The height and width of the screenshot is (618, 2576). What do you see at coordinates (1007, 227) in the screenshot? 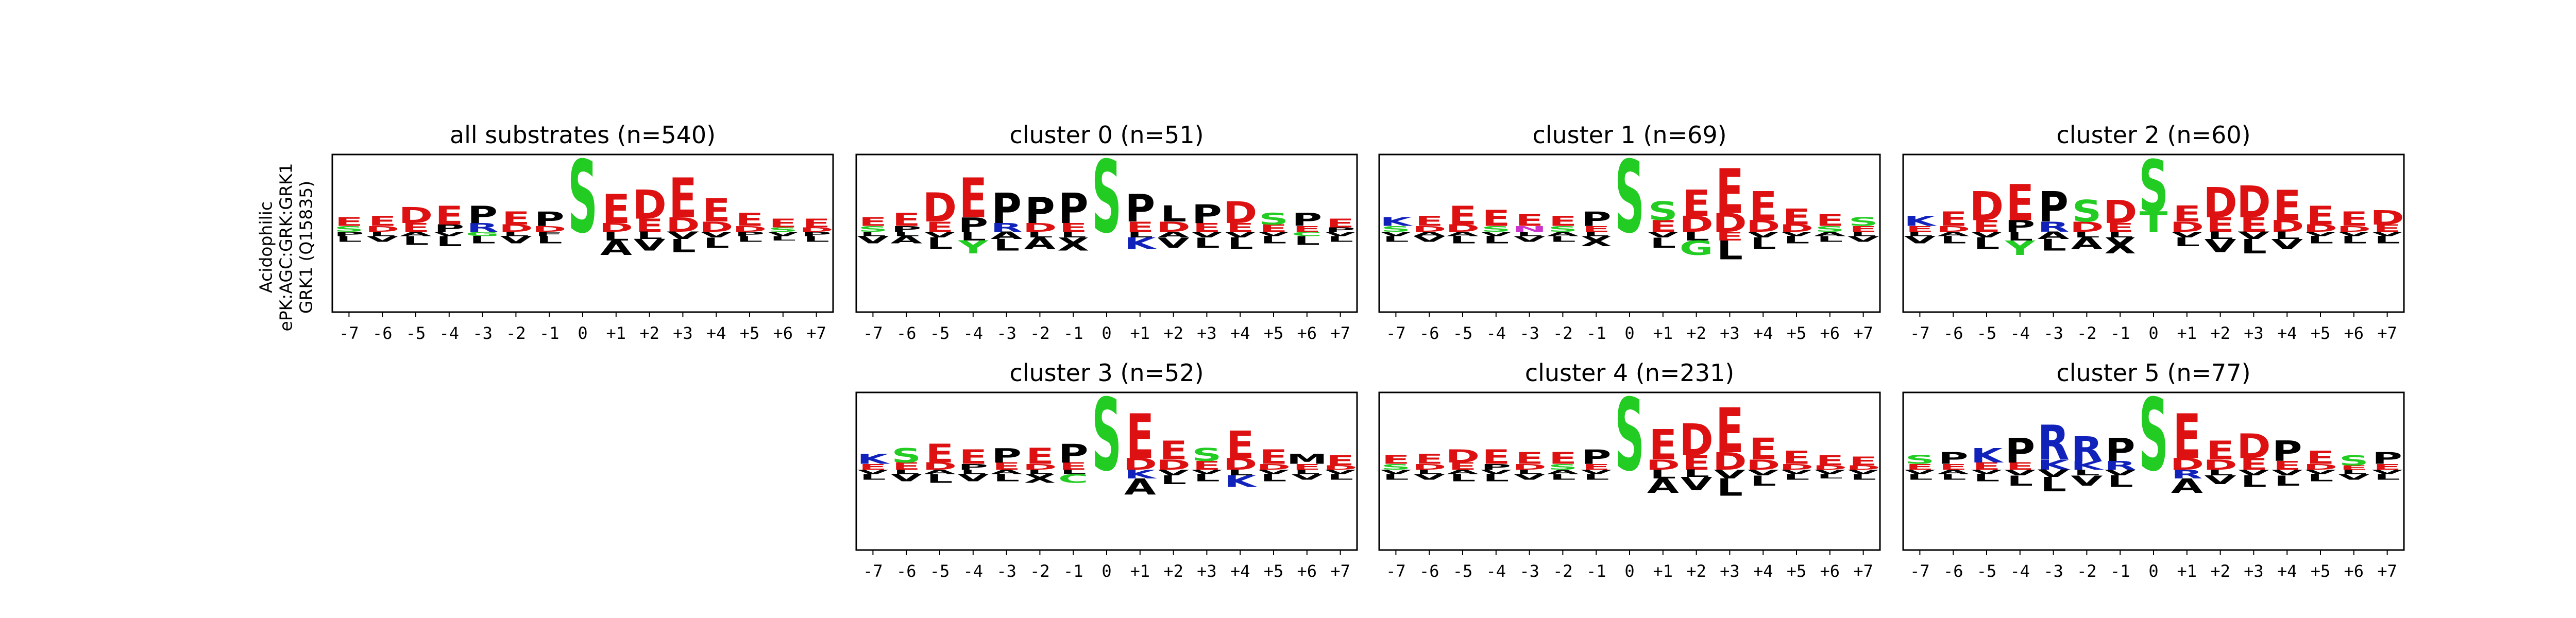
I see `logo-letter: R` at bounding box center [1007, 227].